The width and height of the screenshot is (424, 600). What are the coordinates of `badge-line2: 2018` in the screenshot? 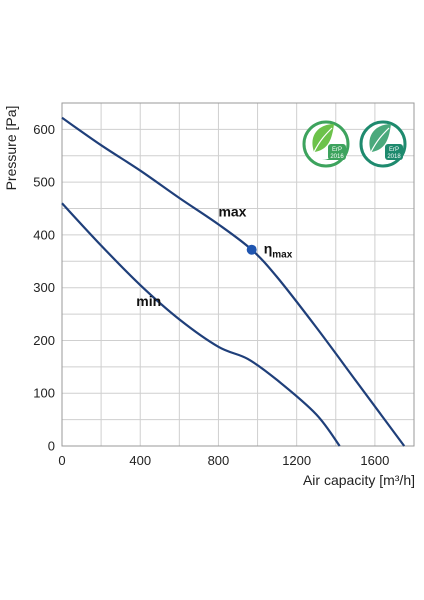 It's located at (394, 157).